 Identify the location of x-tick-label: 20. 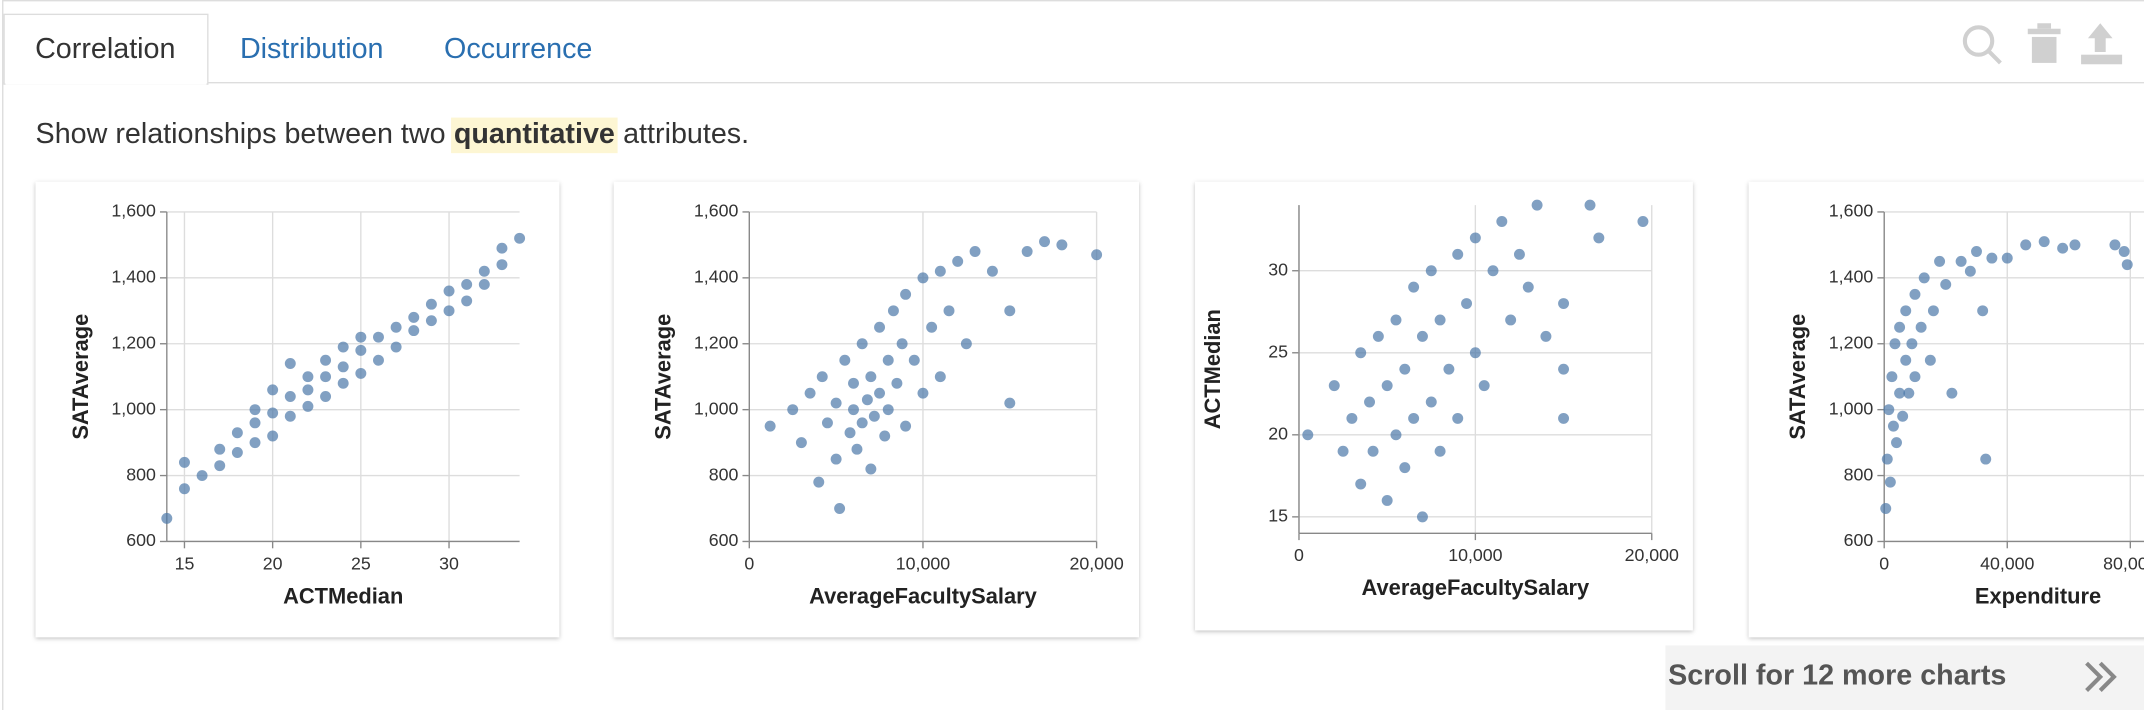
(273, 563).